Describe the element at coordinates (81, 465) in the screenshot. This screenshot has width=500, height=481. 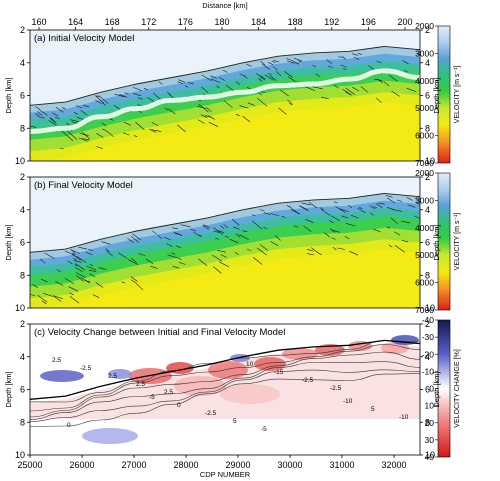
I see `x-tick-label: 26000` at that location.